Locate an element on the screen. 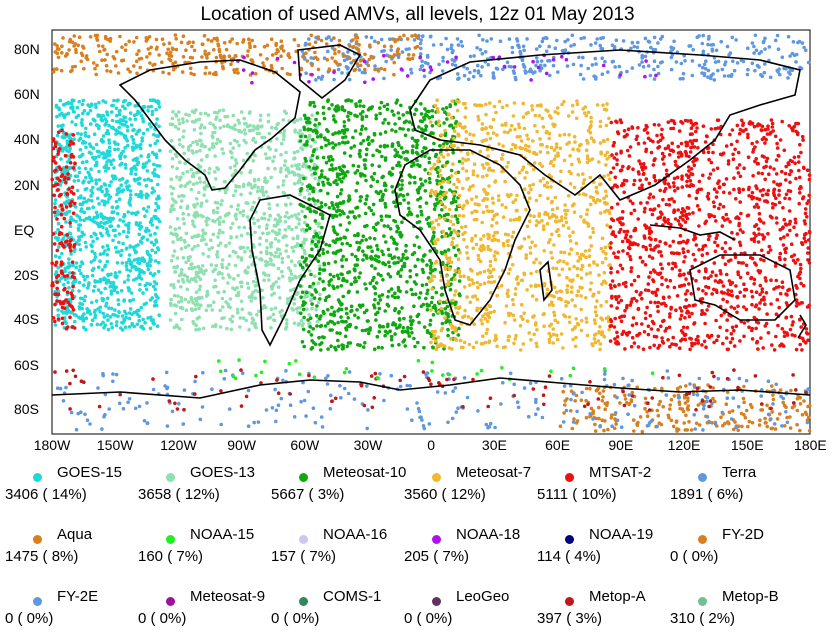  y-tick-label: EQ is located at coordinates (32, 230).